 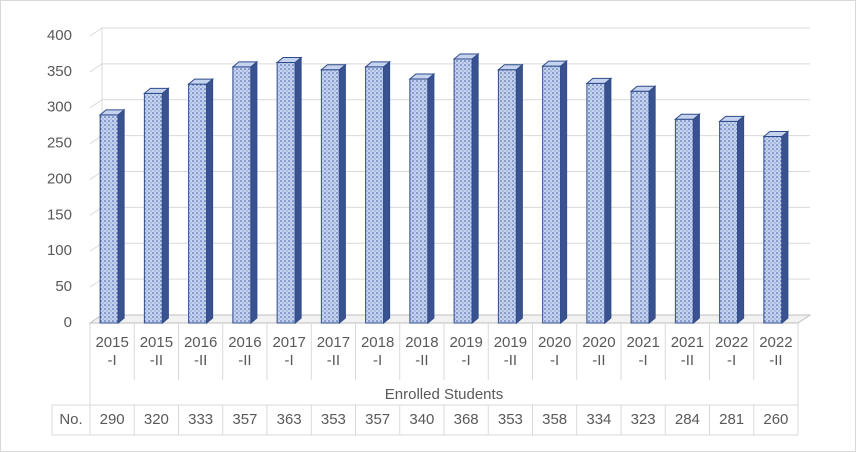 What do you see at coordinates (59, 35) in the screenshot?
I see `y-tick-label: 400` at bounding box center [59, 35].